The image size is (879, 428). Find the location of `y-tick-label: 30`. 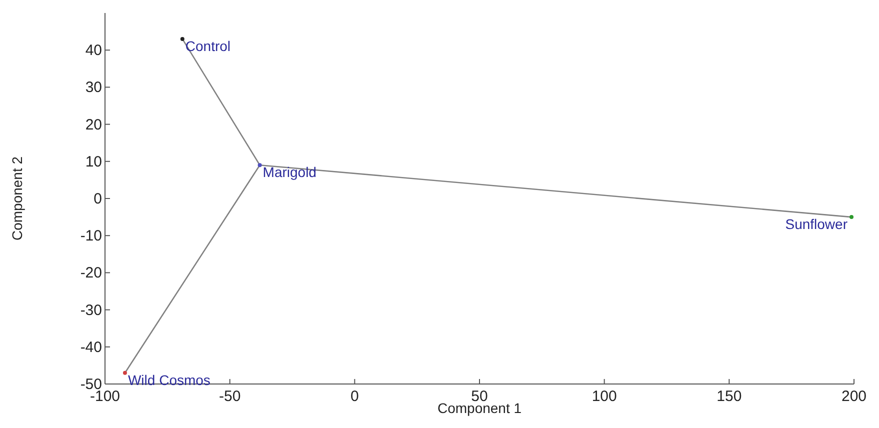

y-tick-label: 30 is located at coordinates (93, 87).